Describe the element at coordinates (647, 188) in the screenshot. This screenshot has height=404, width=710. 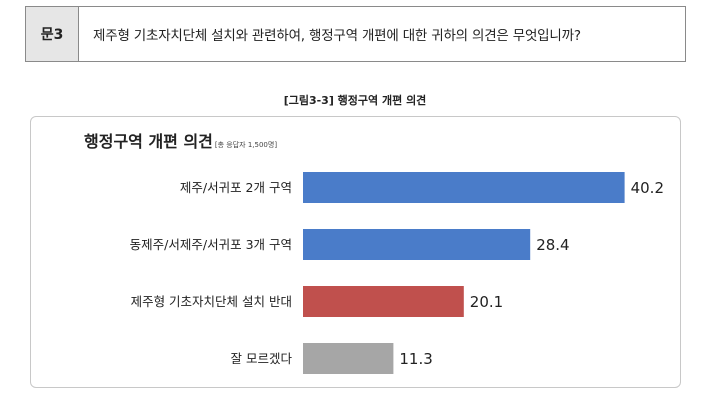
I see `data-label: 40.2` at that location.